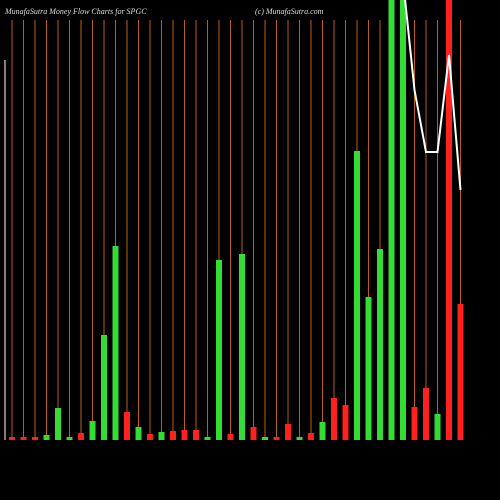 The image size is (500, 500). Describe the element at coordinates (433, 95) in the screenshot. I see `line` at that location.